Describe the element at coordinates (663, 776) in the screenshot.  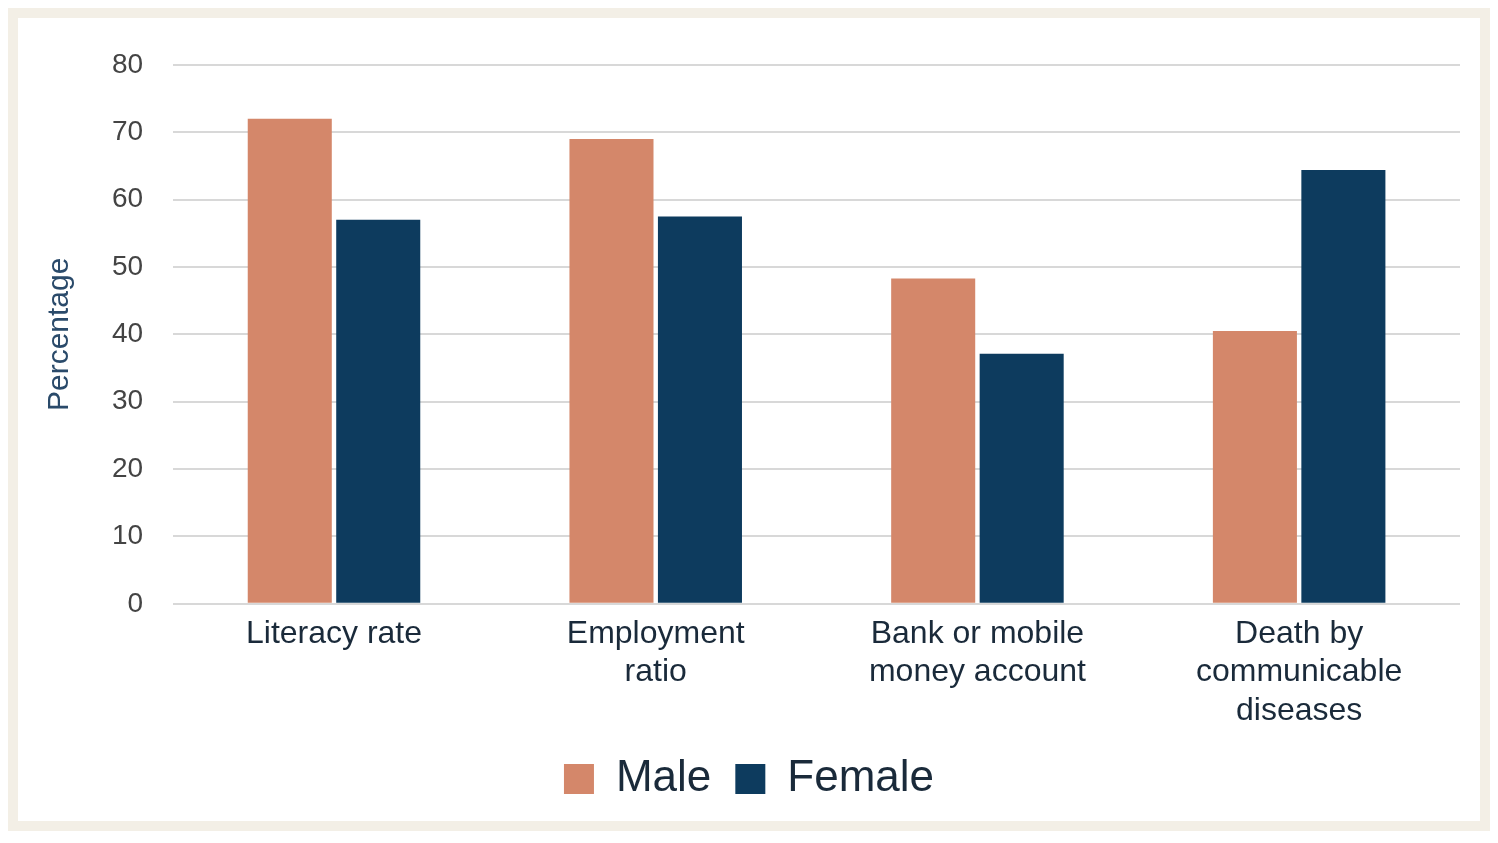
I see `legend-label: Male` at that location.